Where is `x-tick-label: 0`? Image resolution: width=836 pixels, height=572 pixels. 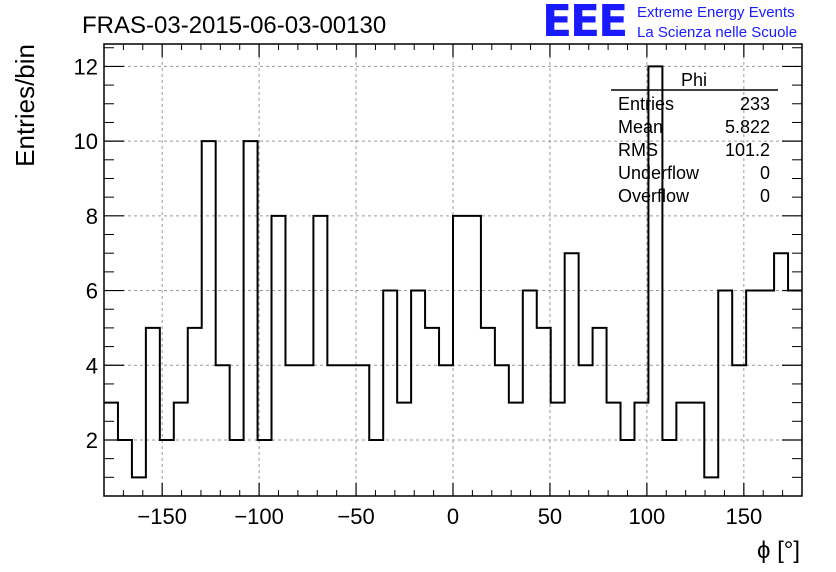
x-tick-label: 0 is located at coordinates (453, 516).